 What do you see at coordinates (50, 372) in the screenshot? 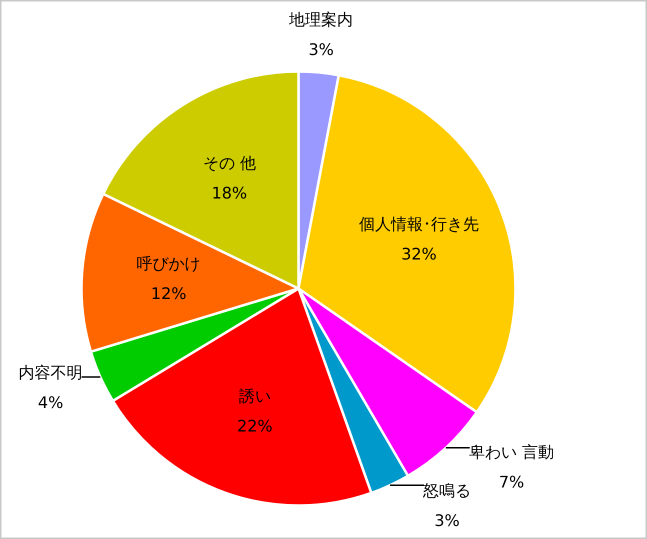
I see `slice-label: 内容不明` at bounding box center [50, 372].